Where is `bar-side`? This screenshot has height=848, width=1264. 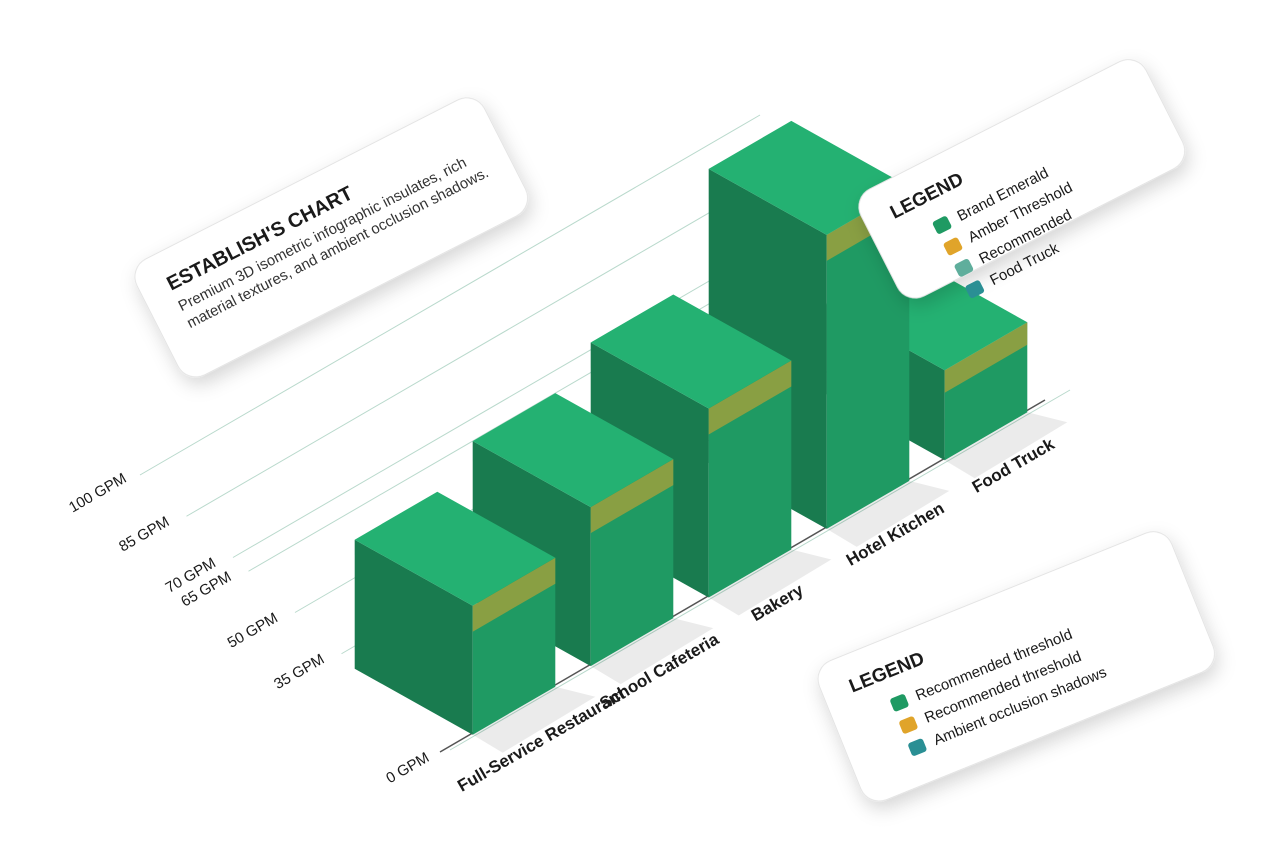
bar-side is located at coordinates (413, 637).